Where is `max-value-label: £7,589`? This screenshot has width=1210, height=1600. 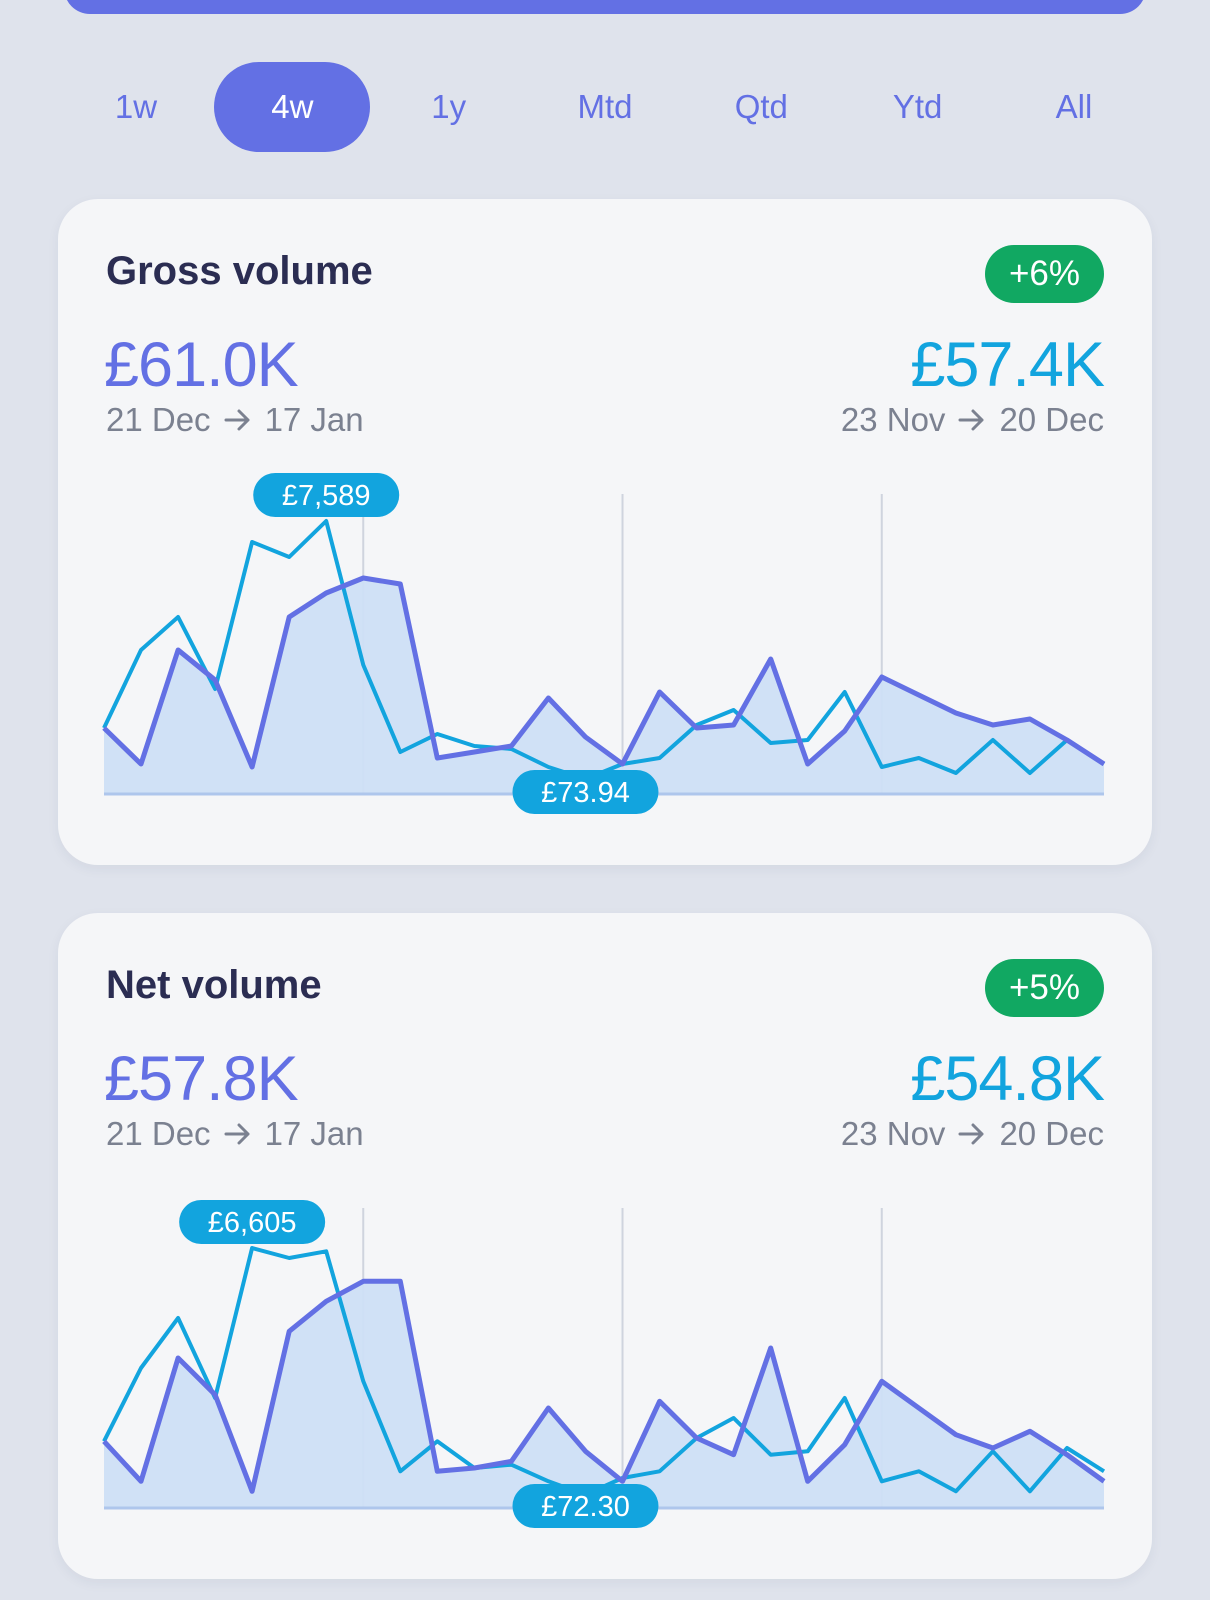 max-value-label: £7,589 is located at coordinates (326, 495).